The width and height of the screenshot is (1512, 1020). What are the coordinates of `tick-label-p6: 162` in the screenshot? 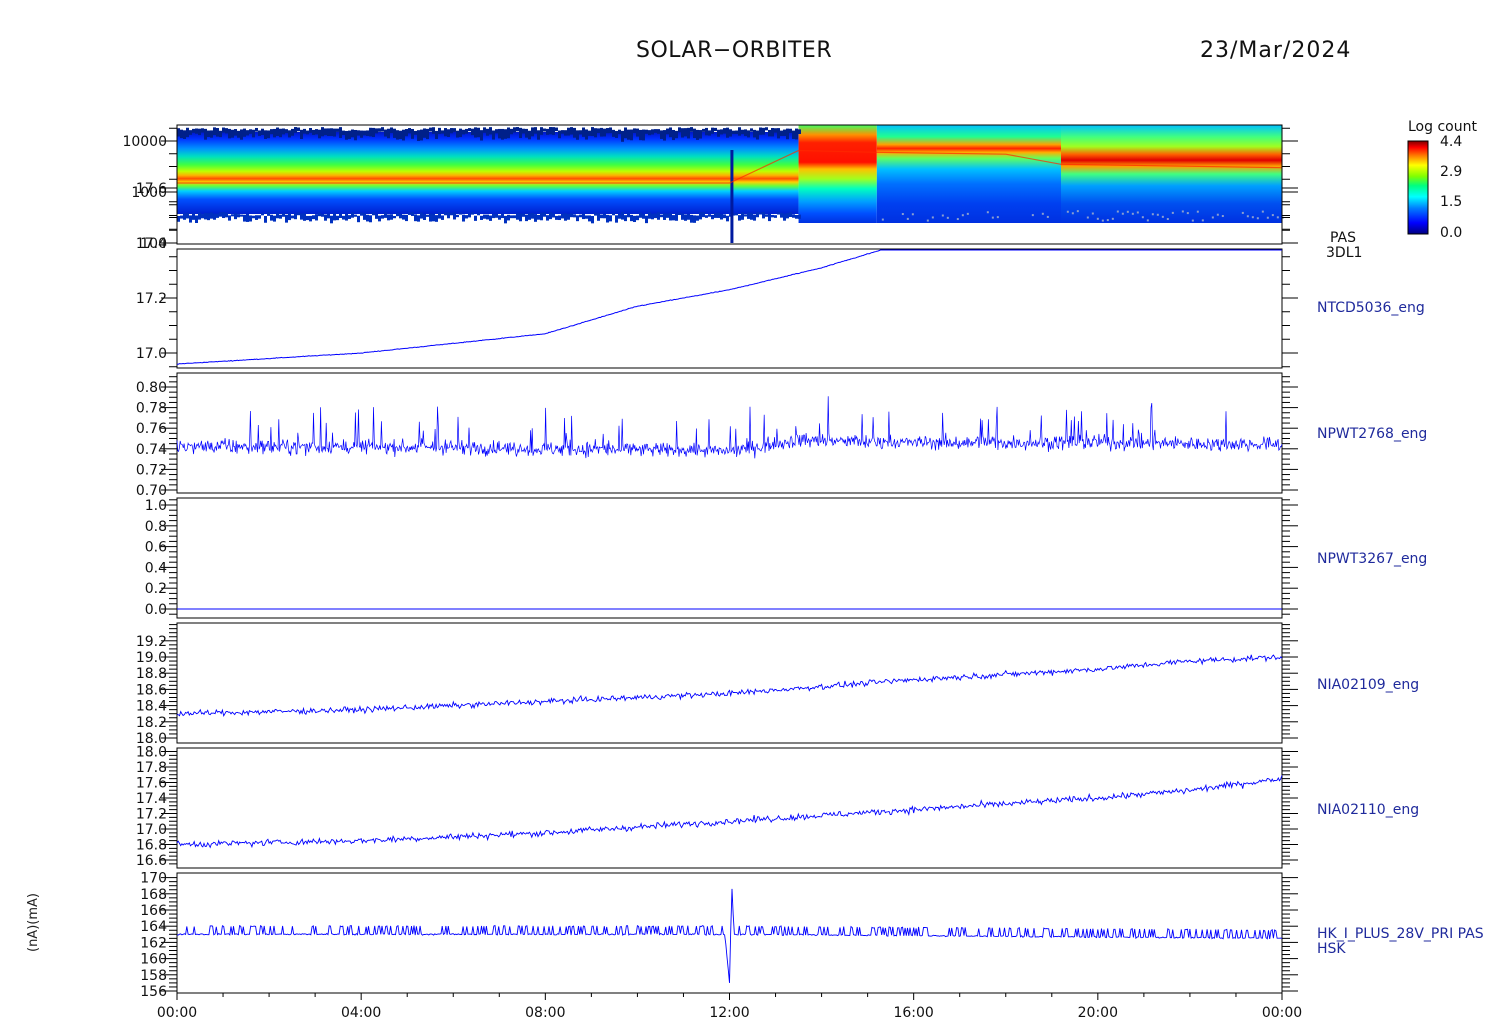 It's located at (153, 943).